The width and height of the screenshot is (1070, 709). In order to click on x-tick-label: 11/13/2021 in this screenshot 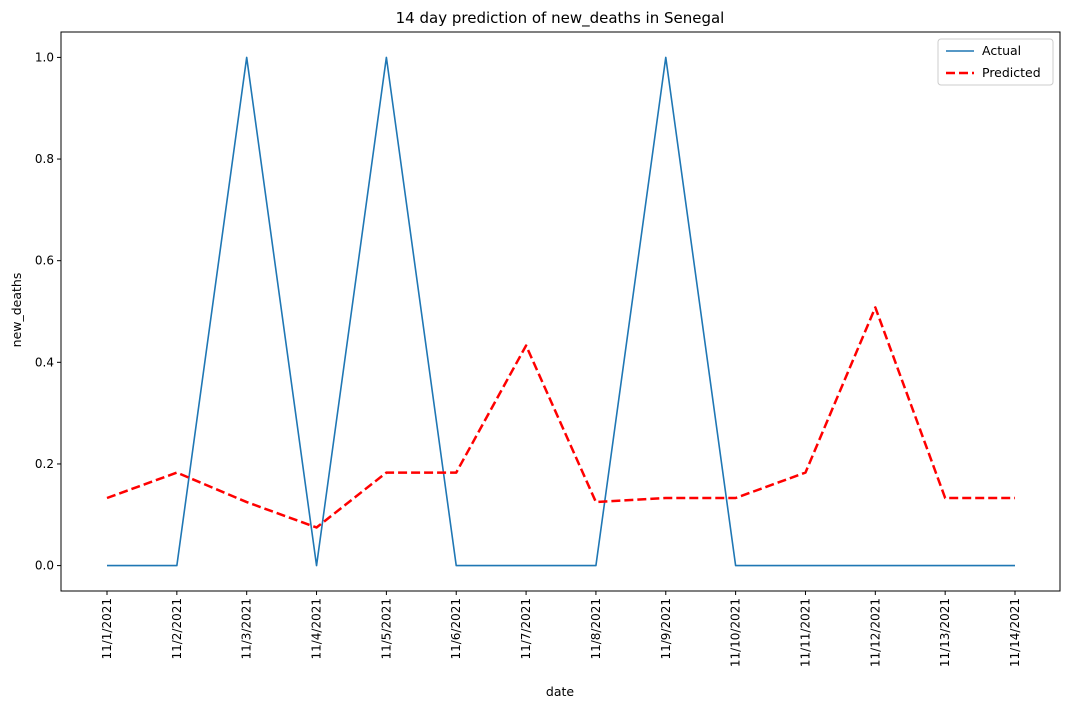, I will do `click(945, 632)`.